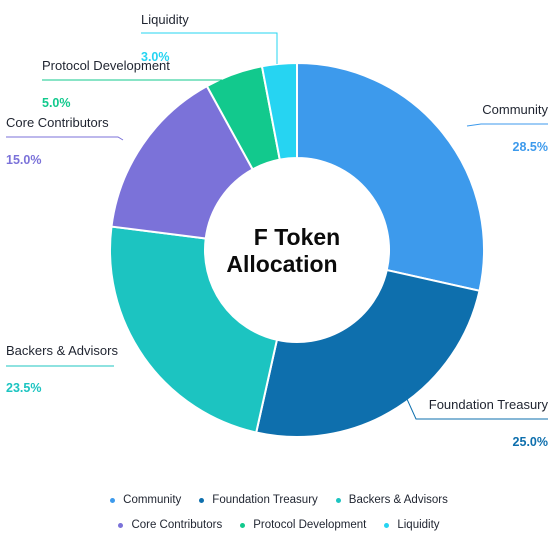 This screenshot has width=558, height=554. I want to click on legend-item-backers-and-advisors: Backers & Advisors, so click(391, 500).